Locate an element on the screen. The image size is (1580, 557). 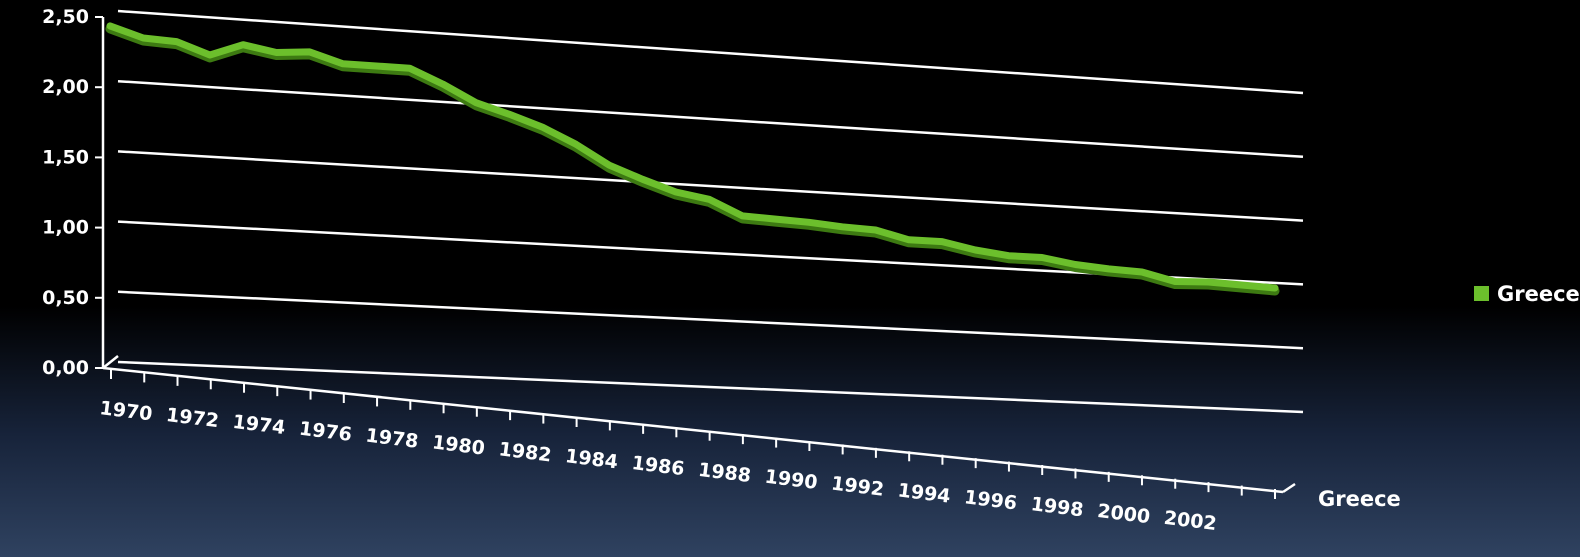
x-tick-label-2002: 2002 is located at coordinates (1190, 521).